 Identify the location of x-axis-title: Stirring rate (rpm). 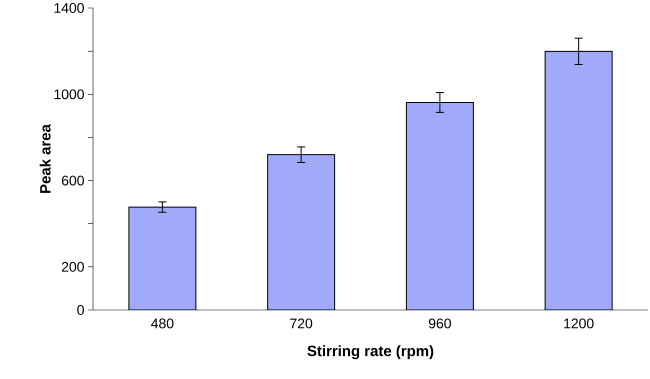
(370, 352).